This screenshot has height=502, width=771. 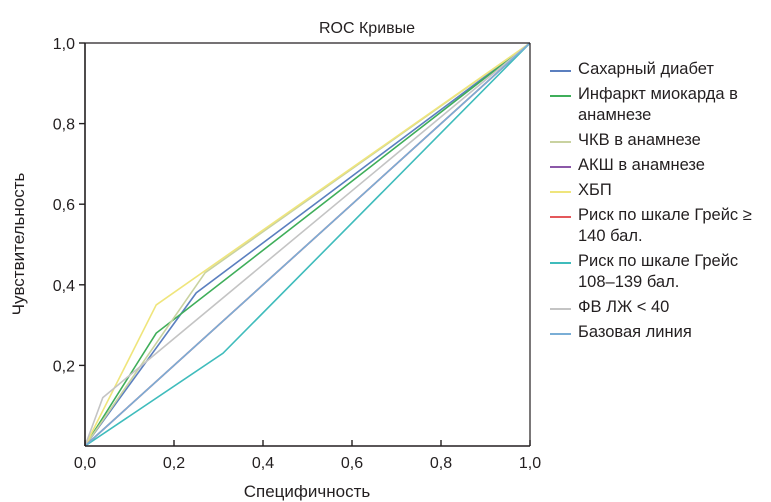 What do you see at coordinates (307, 491) in the screenshot?
I see `x-axis-title: Специфичность` at bounding box center [307, 491].